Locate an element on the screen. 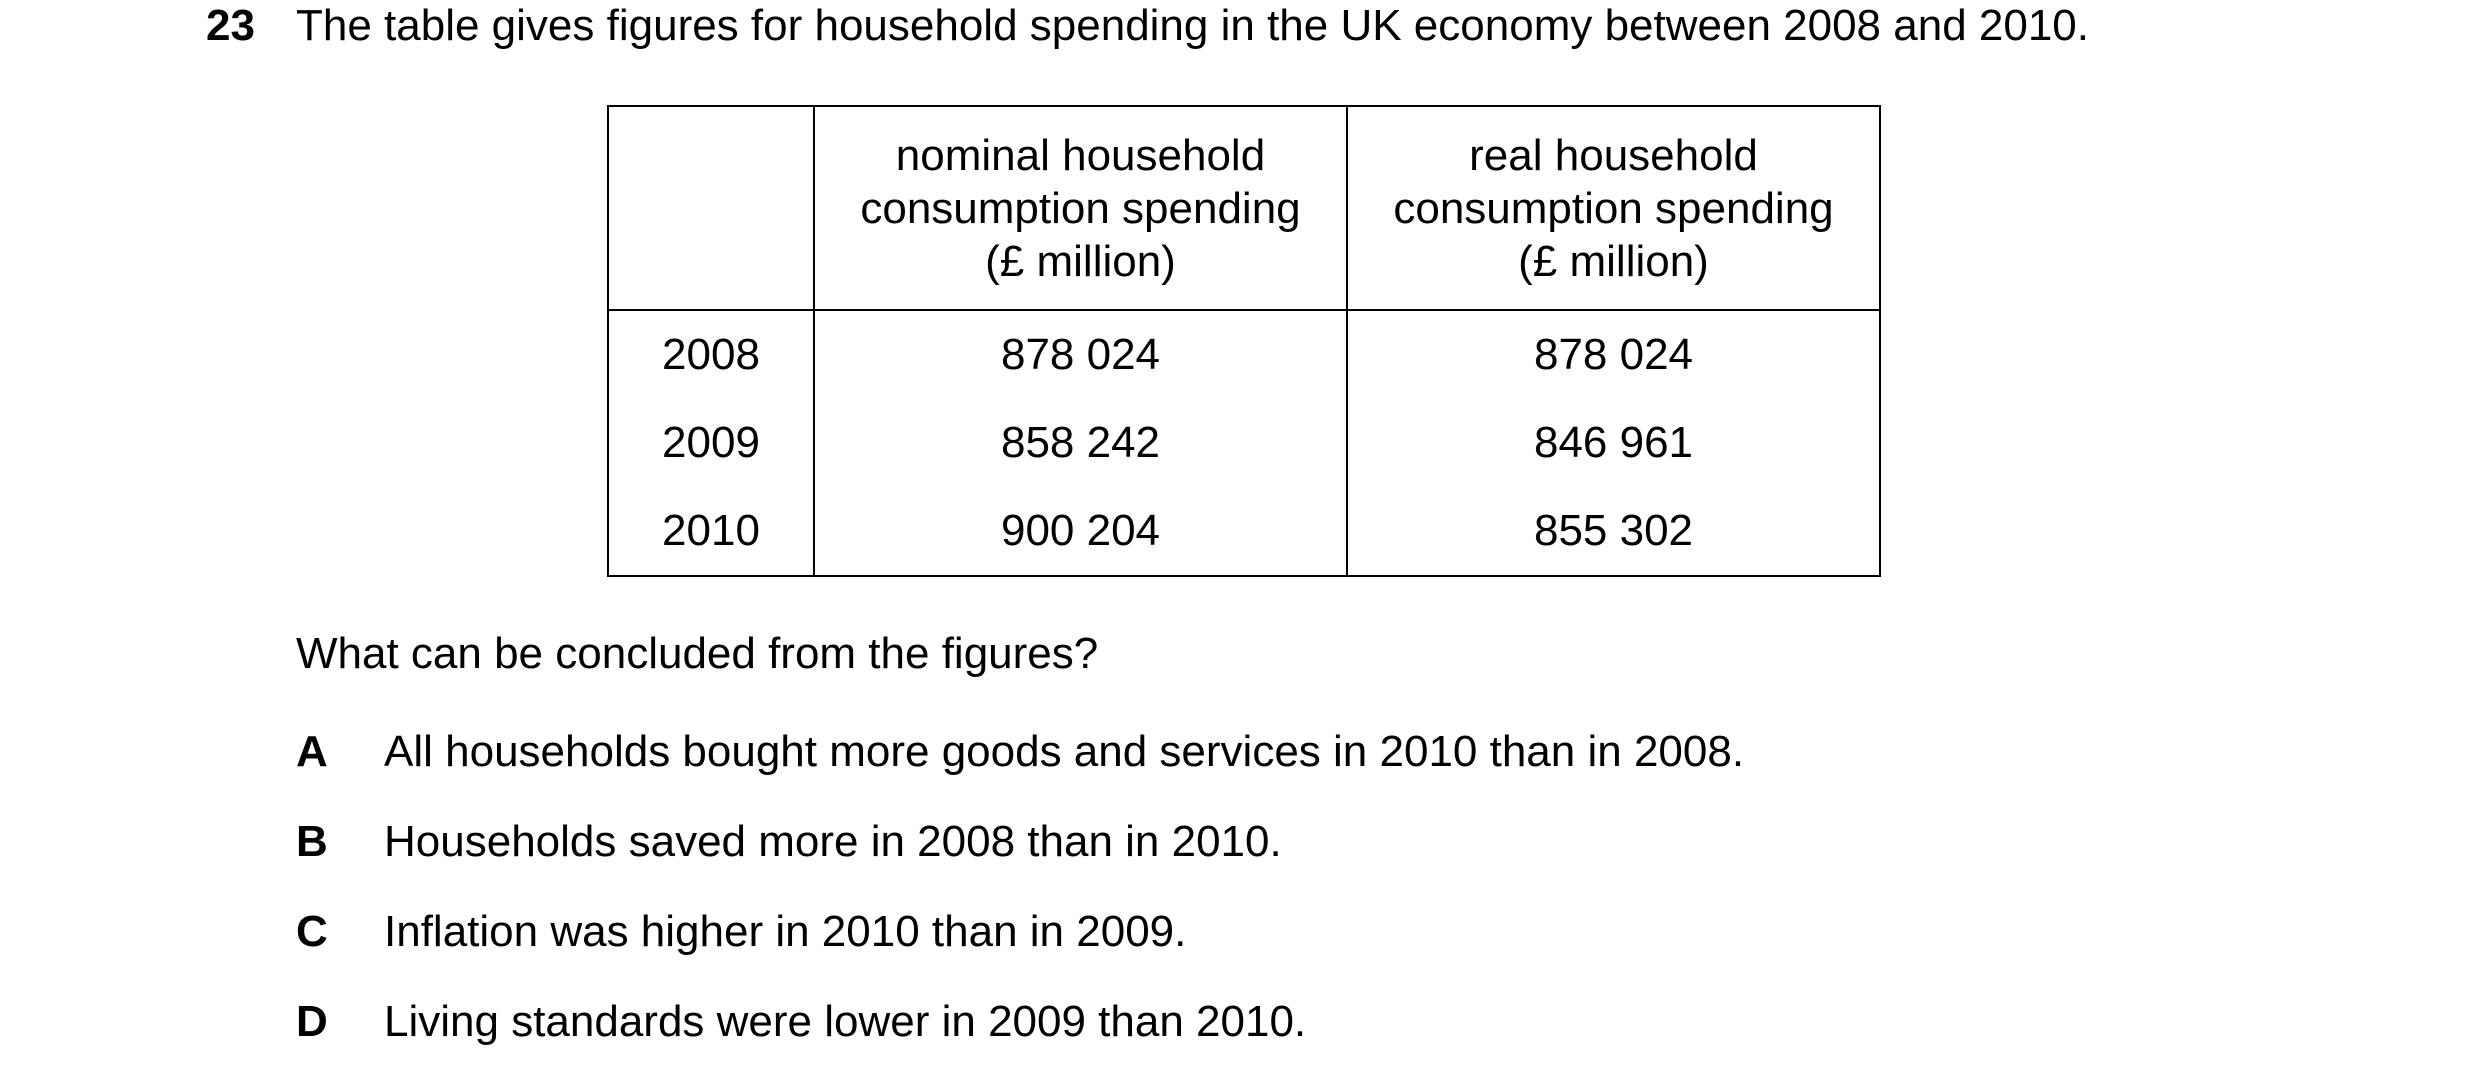 This screenshot has height=1087, width=2480. option-letter: B is located at coordinates (312, 841).